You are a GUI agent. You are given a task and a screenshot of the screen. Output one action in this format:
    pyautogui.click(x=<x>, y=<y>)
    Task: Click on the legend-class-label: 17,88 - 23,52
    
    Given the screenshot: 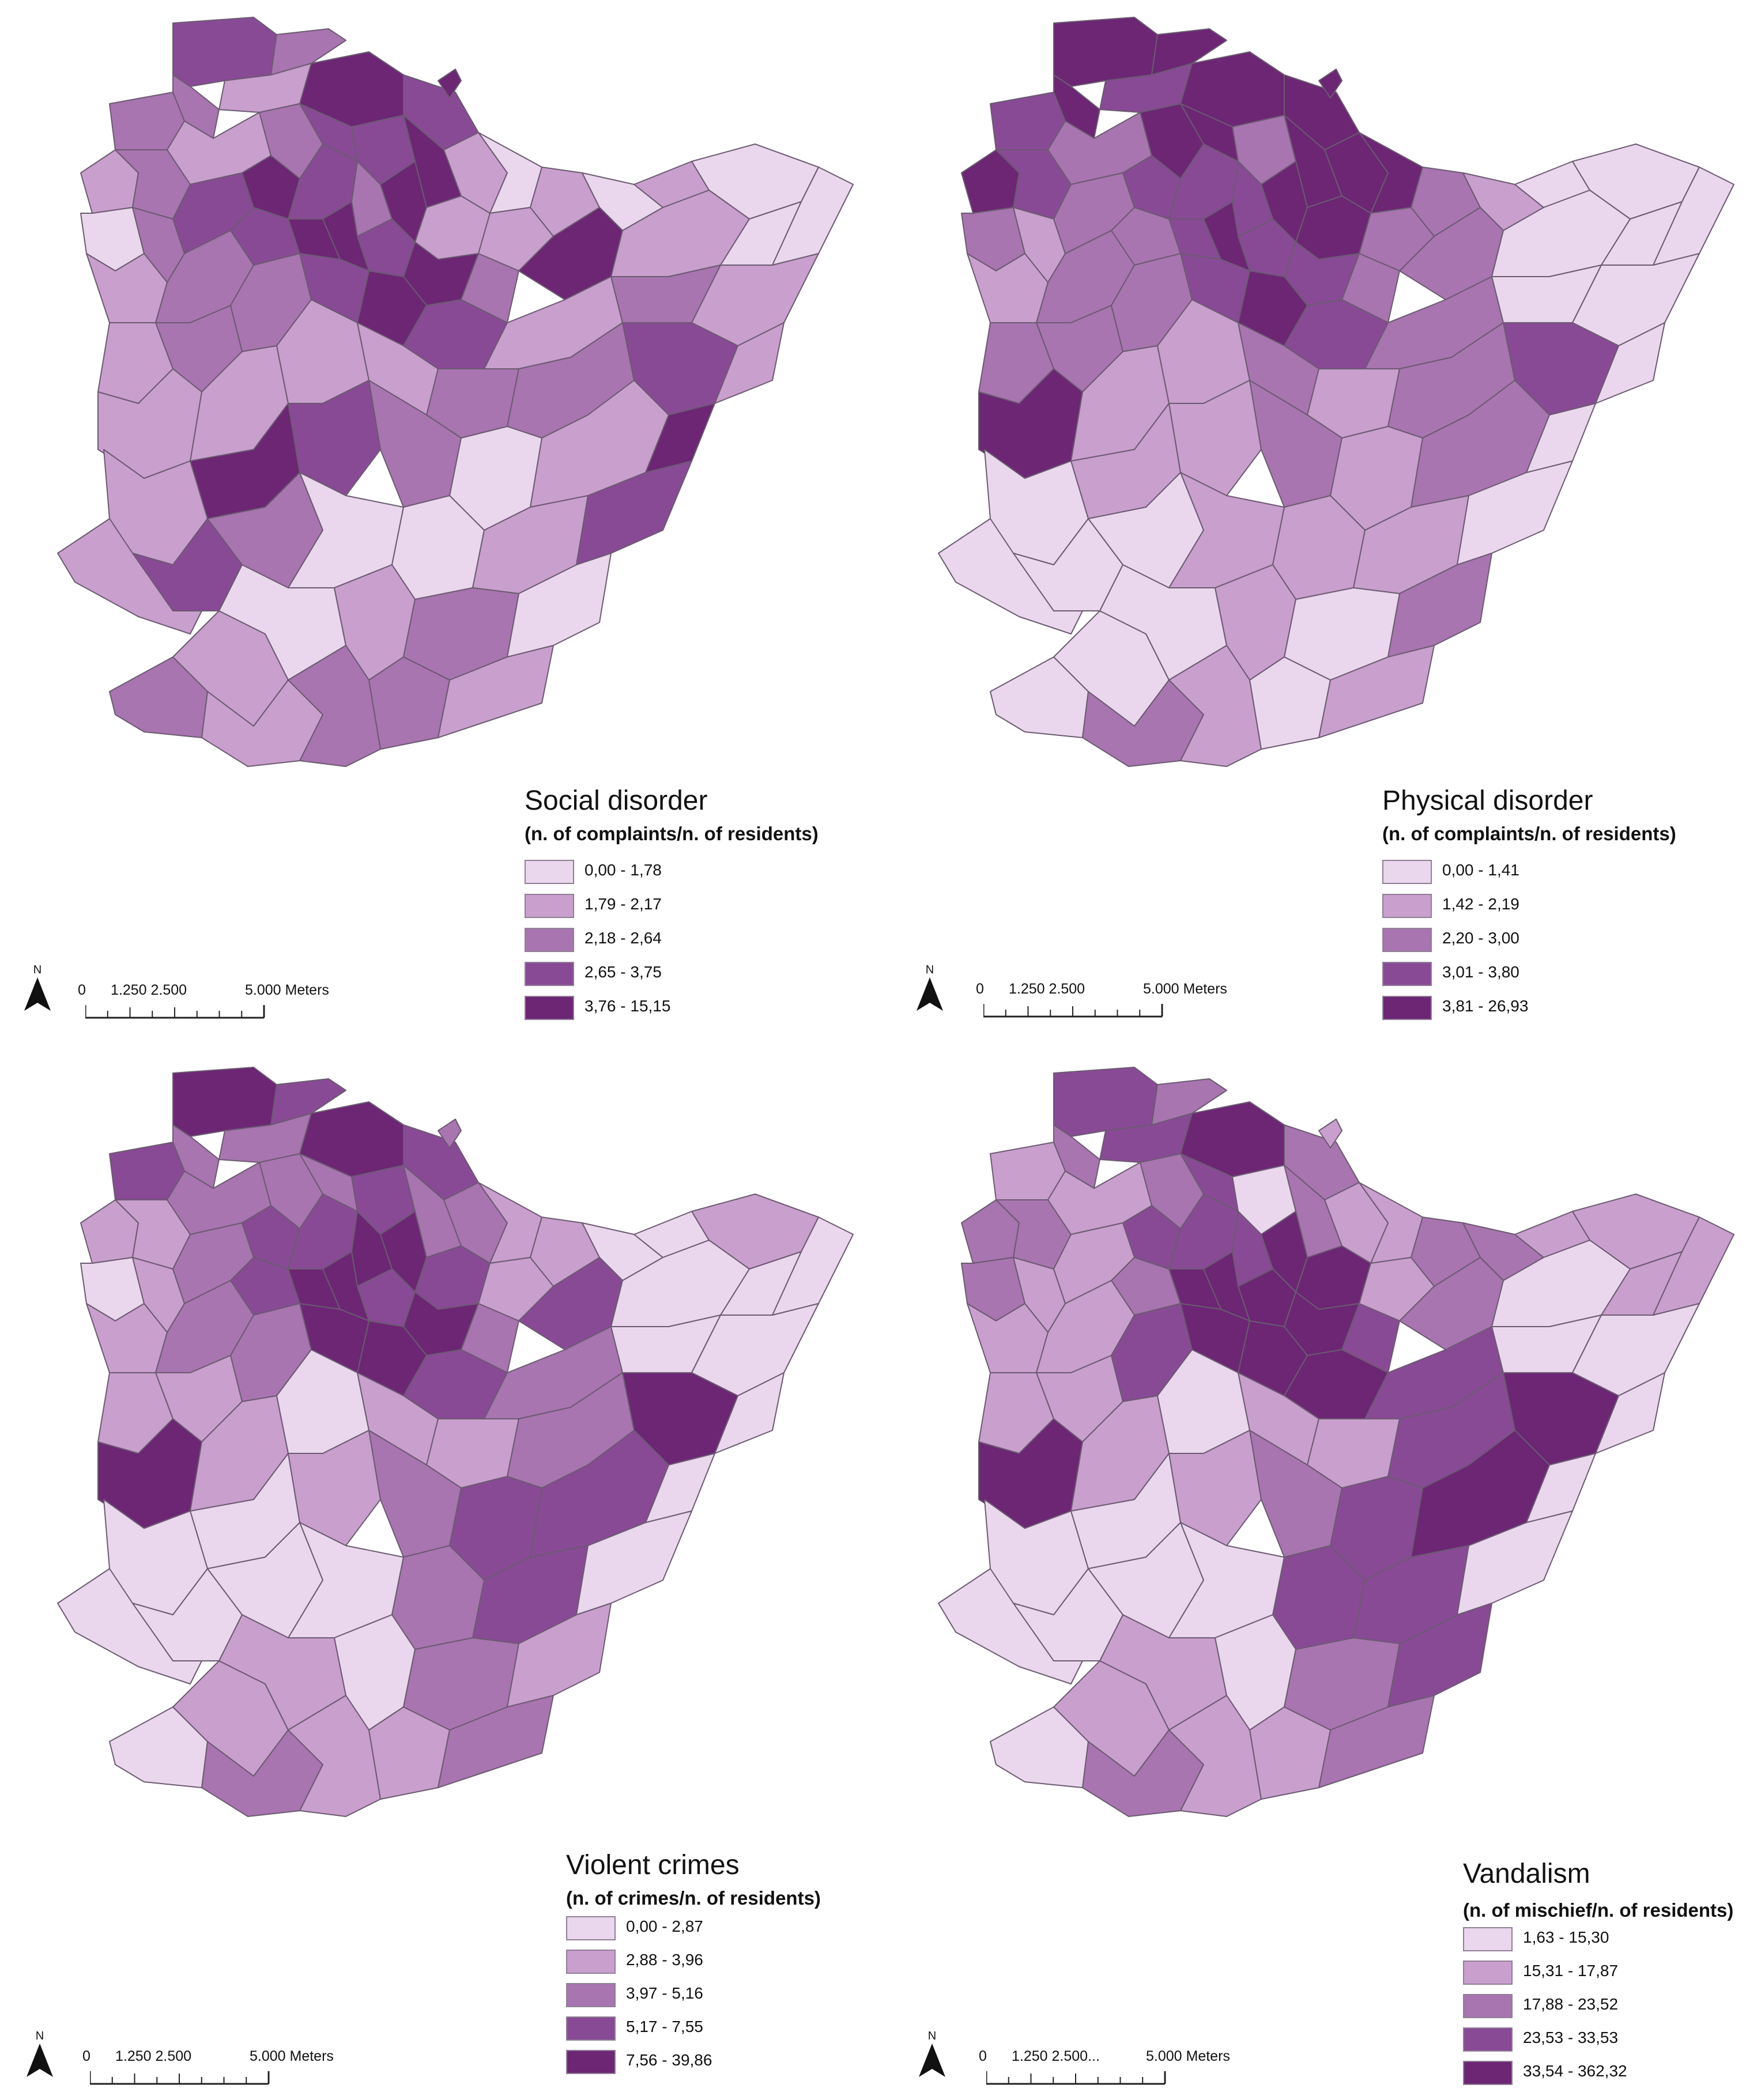 What is the action you would take?
    pyautogui.click(x=1571, y=2004)
    